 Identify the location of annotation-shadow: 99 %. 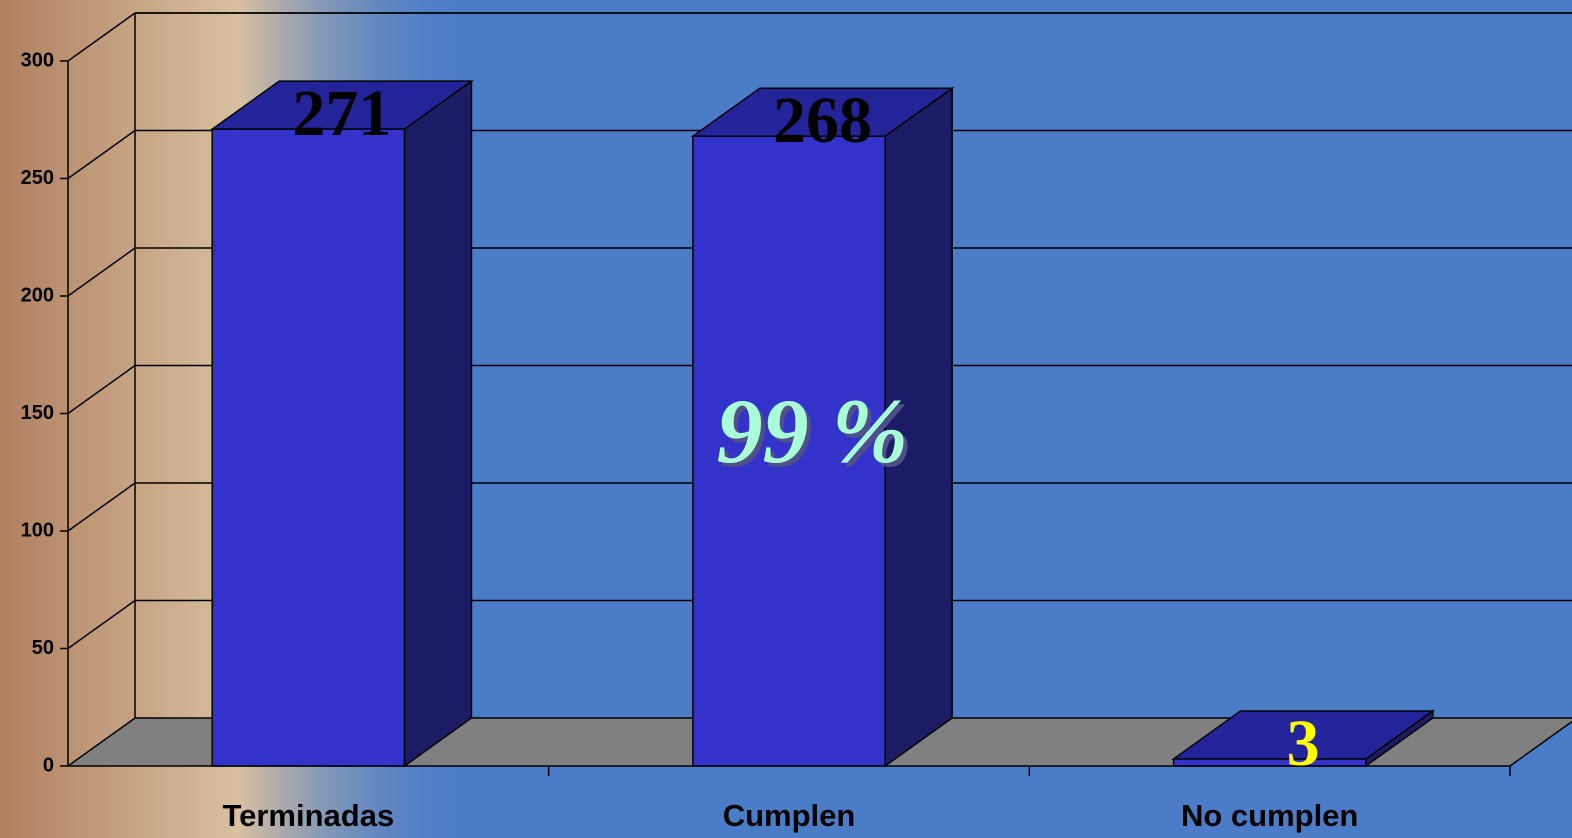
(817, 435).